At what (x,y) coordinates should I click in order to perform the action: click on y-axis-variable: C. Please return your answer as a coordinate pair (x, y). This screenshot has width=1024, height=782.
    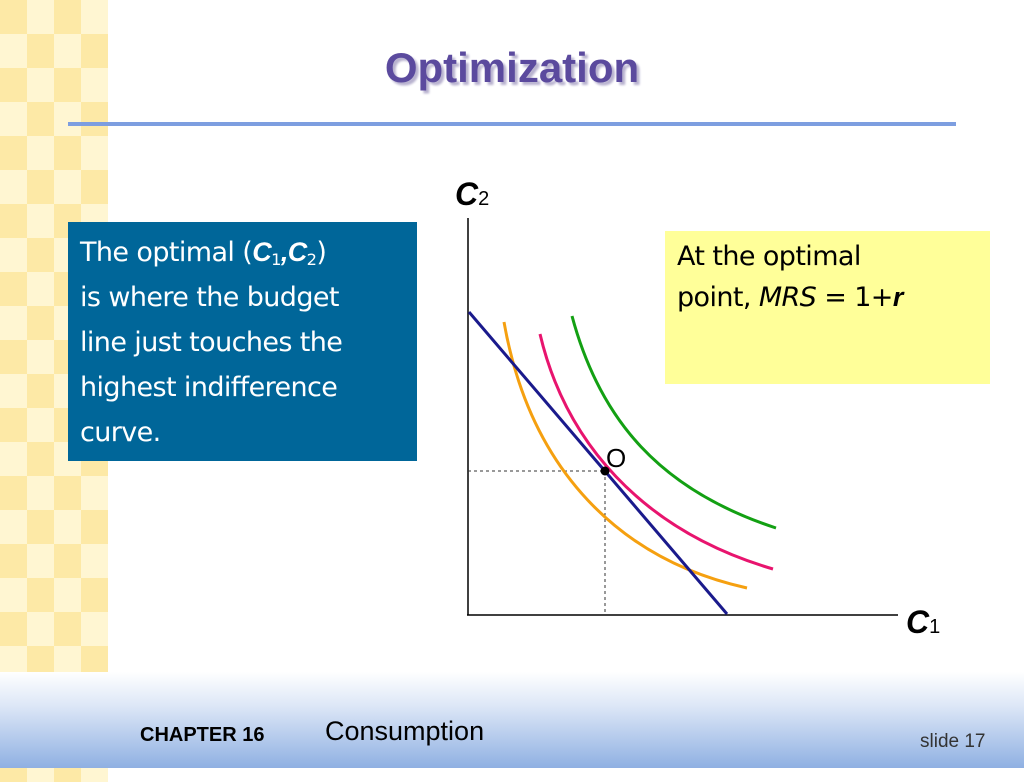
    Looking at the image, I should click on (467, 194).